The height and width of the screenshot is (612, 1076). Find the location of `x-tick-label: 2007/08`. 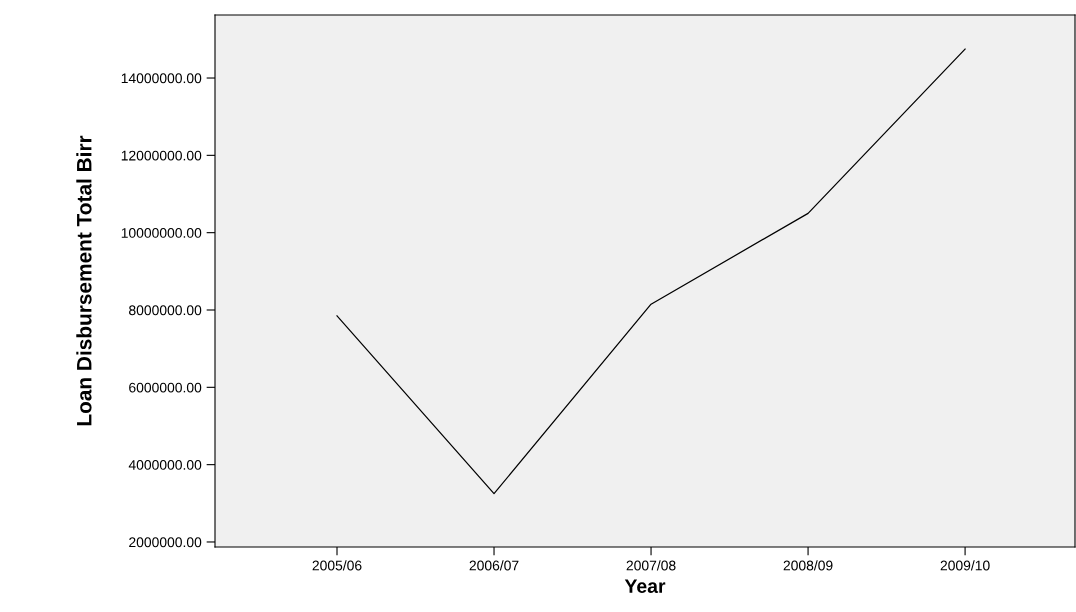

x-tick-label: 2007/08 is located at coordinates (651, 565).